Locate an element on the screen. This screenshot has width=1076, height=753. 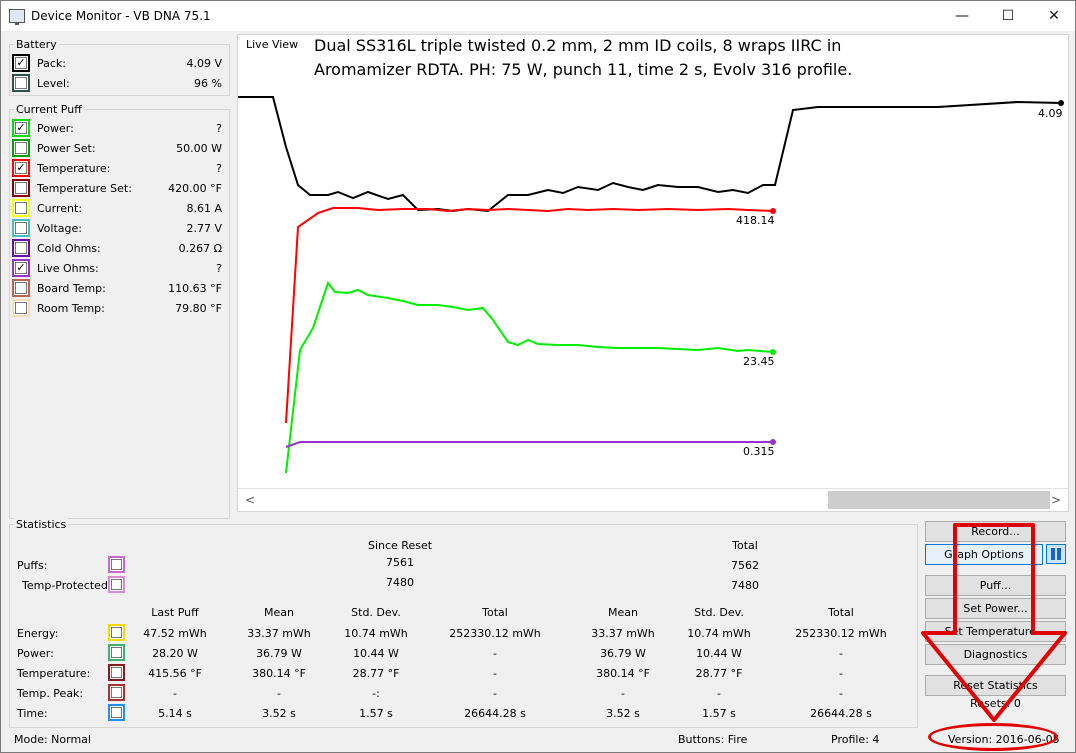
power-set-label: Power Set: is located at coordinates (66, 148).